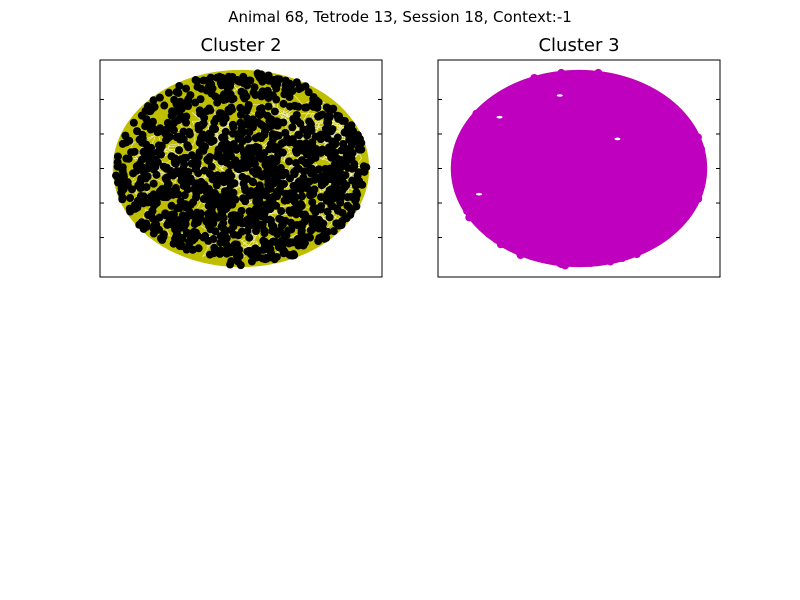 Image resolution: width=800 pixels, height=600 pixels. I want to click on cluster-2-title: Cluster 2, so click(241, 45).